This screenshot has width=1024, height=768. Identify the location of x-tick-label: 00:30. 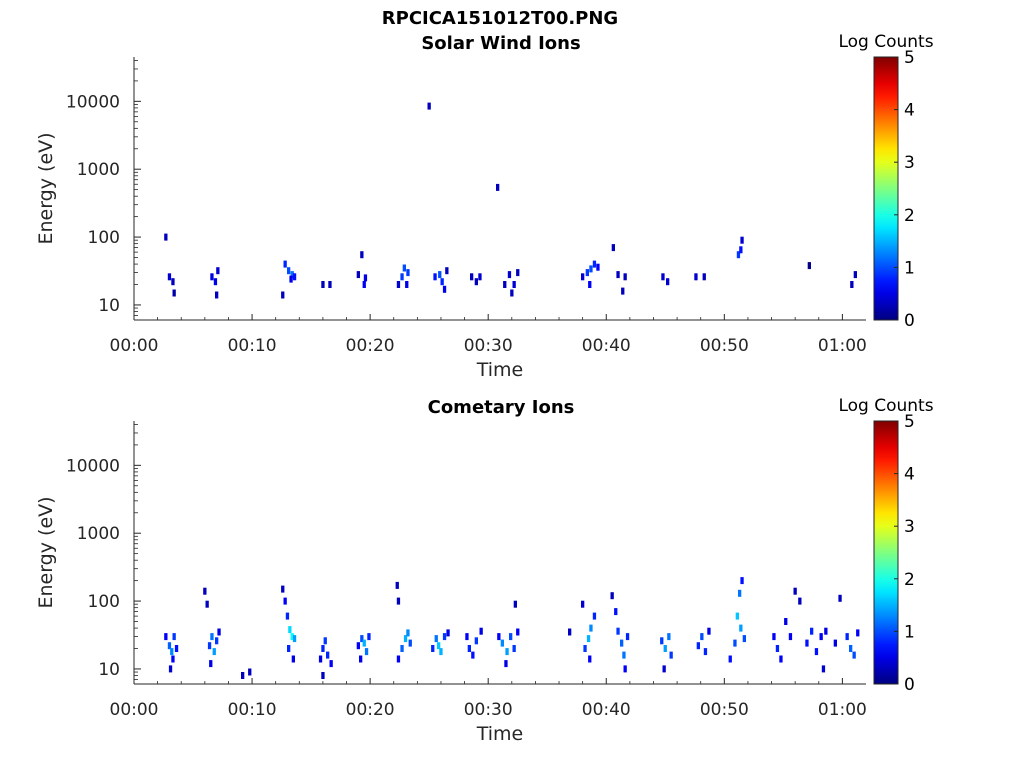
(488, 346).